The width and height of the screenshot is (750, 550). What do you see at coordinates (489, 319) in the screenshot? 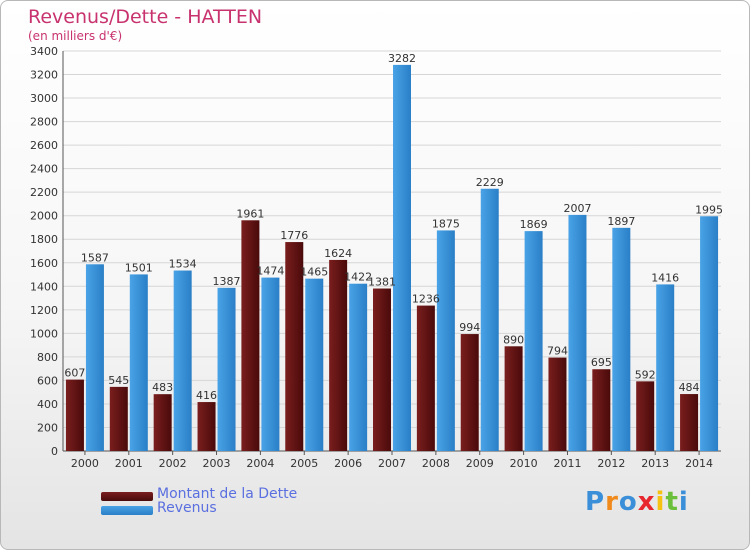
I see `bar-revenue-2009` at bounding box center [489, 319].